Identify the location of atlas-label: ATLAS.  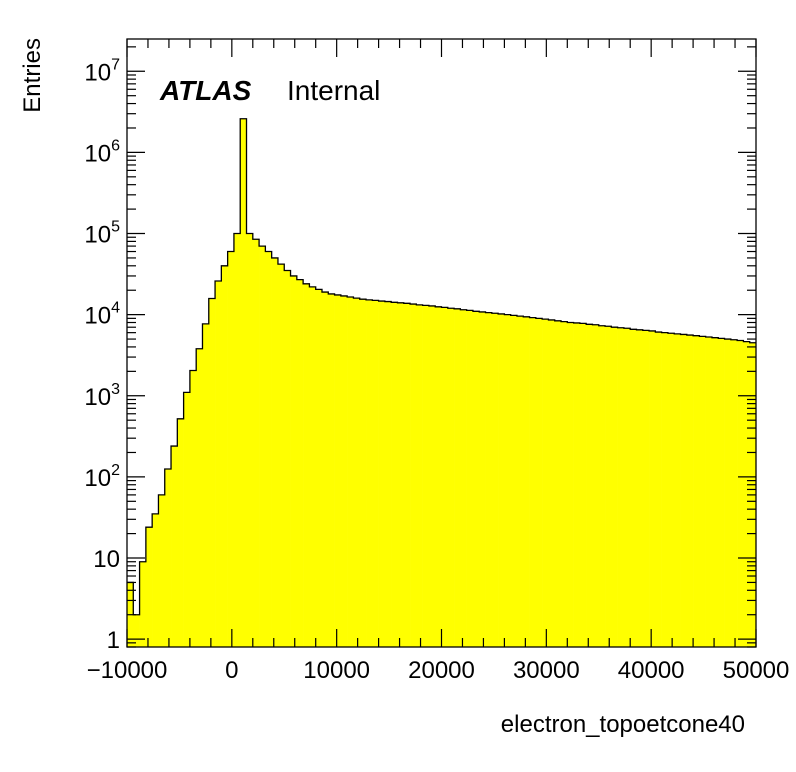
(205, 90).